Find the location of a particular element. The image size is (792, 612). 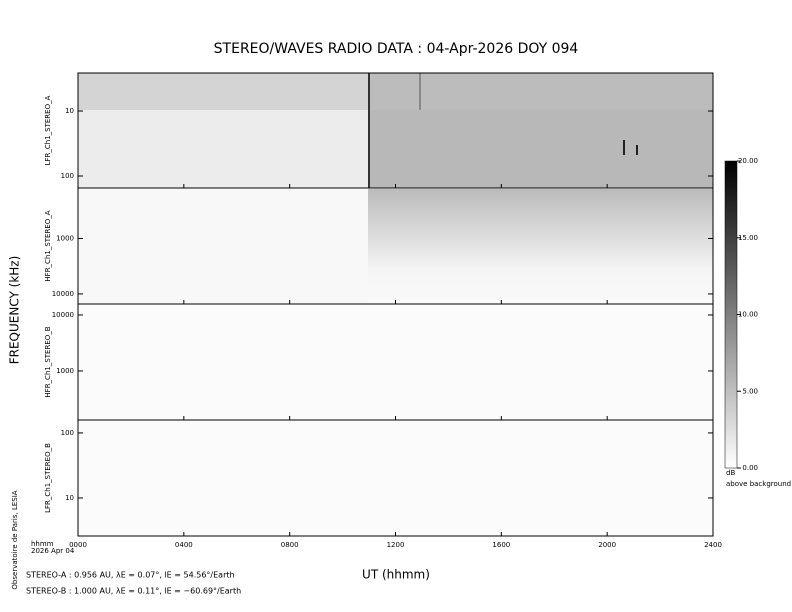

colorbar-sublabel: above background is located at coordinates (758, 484).